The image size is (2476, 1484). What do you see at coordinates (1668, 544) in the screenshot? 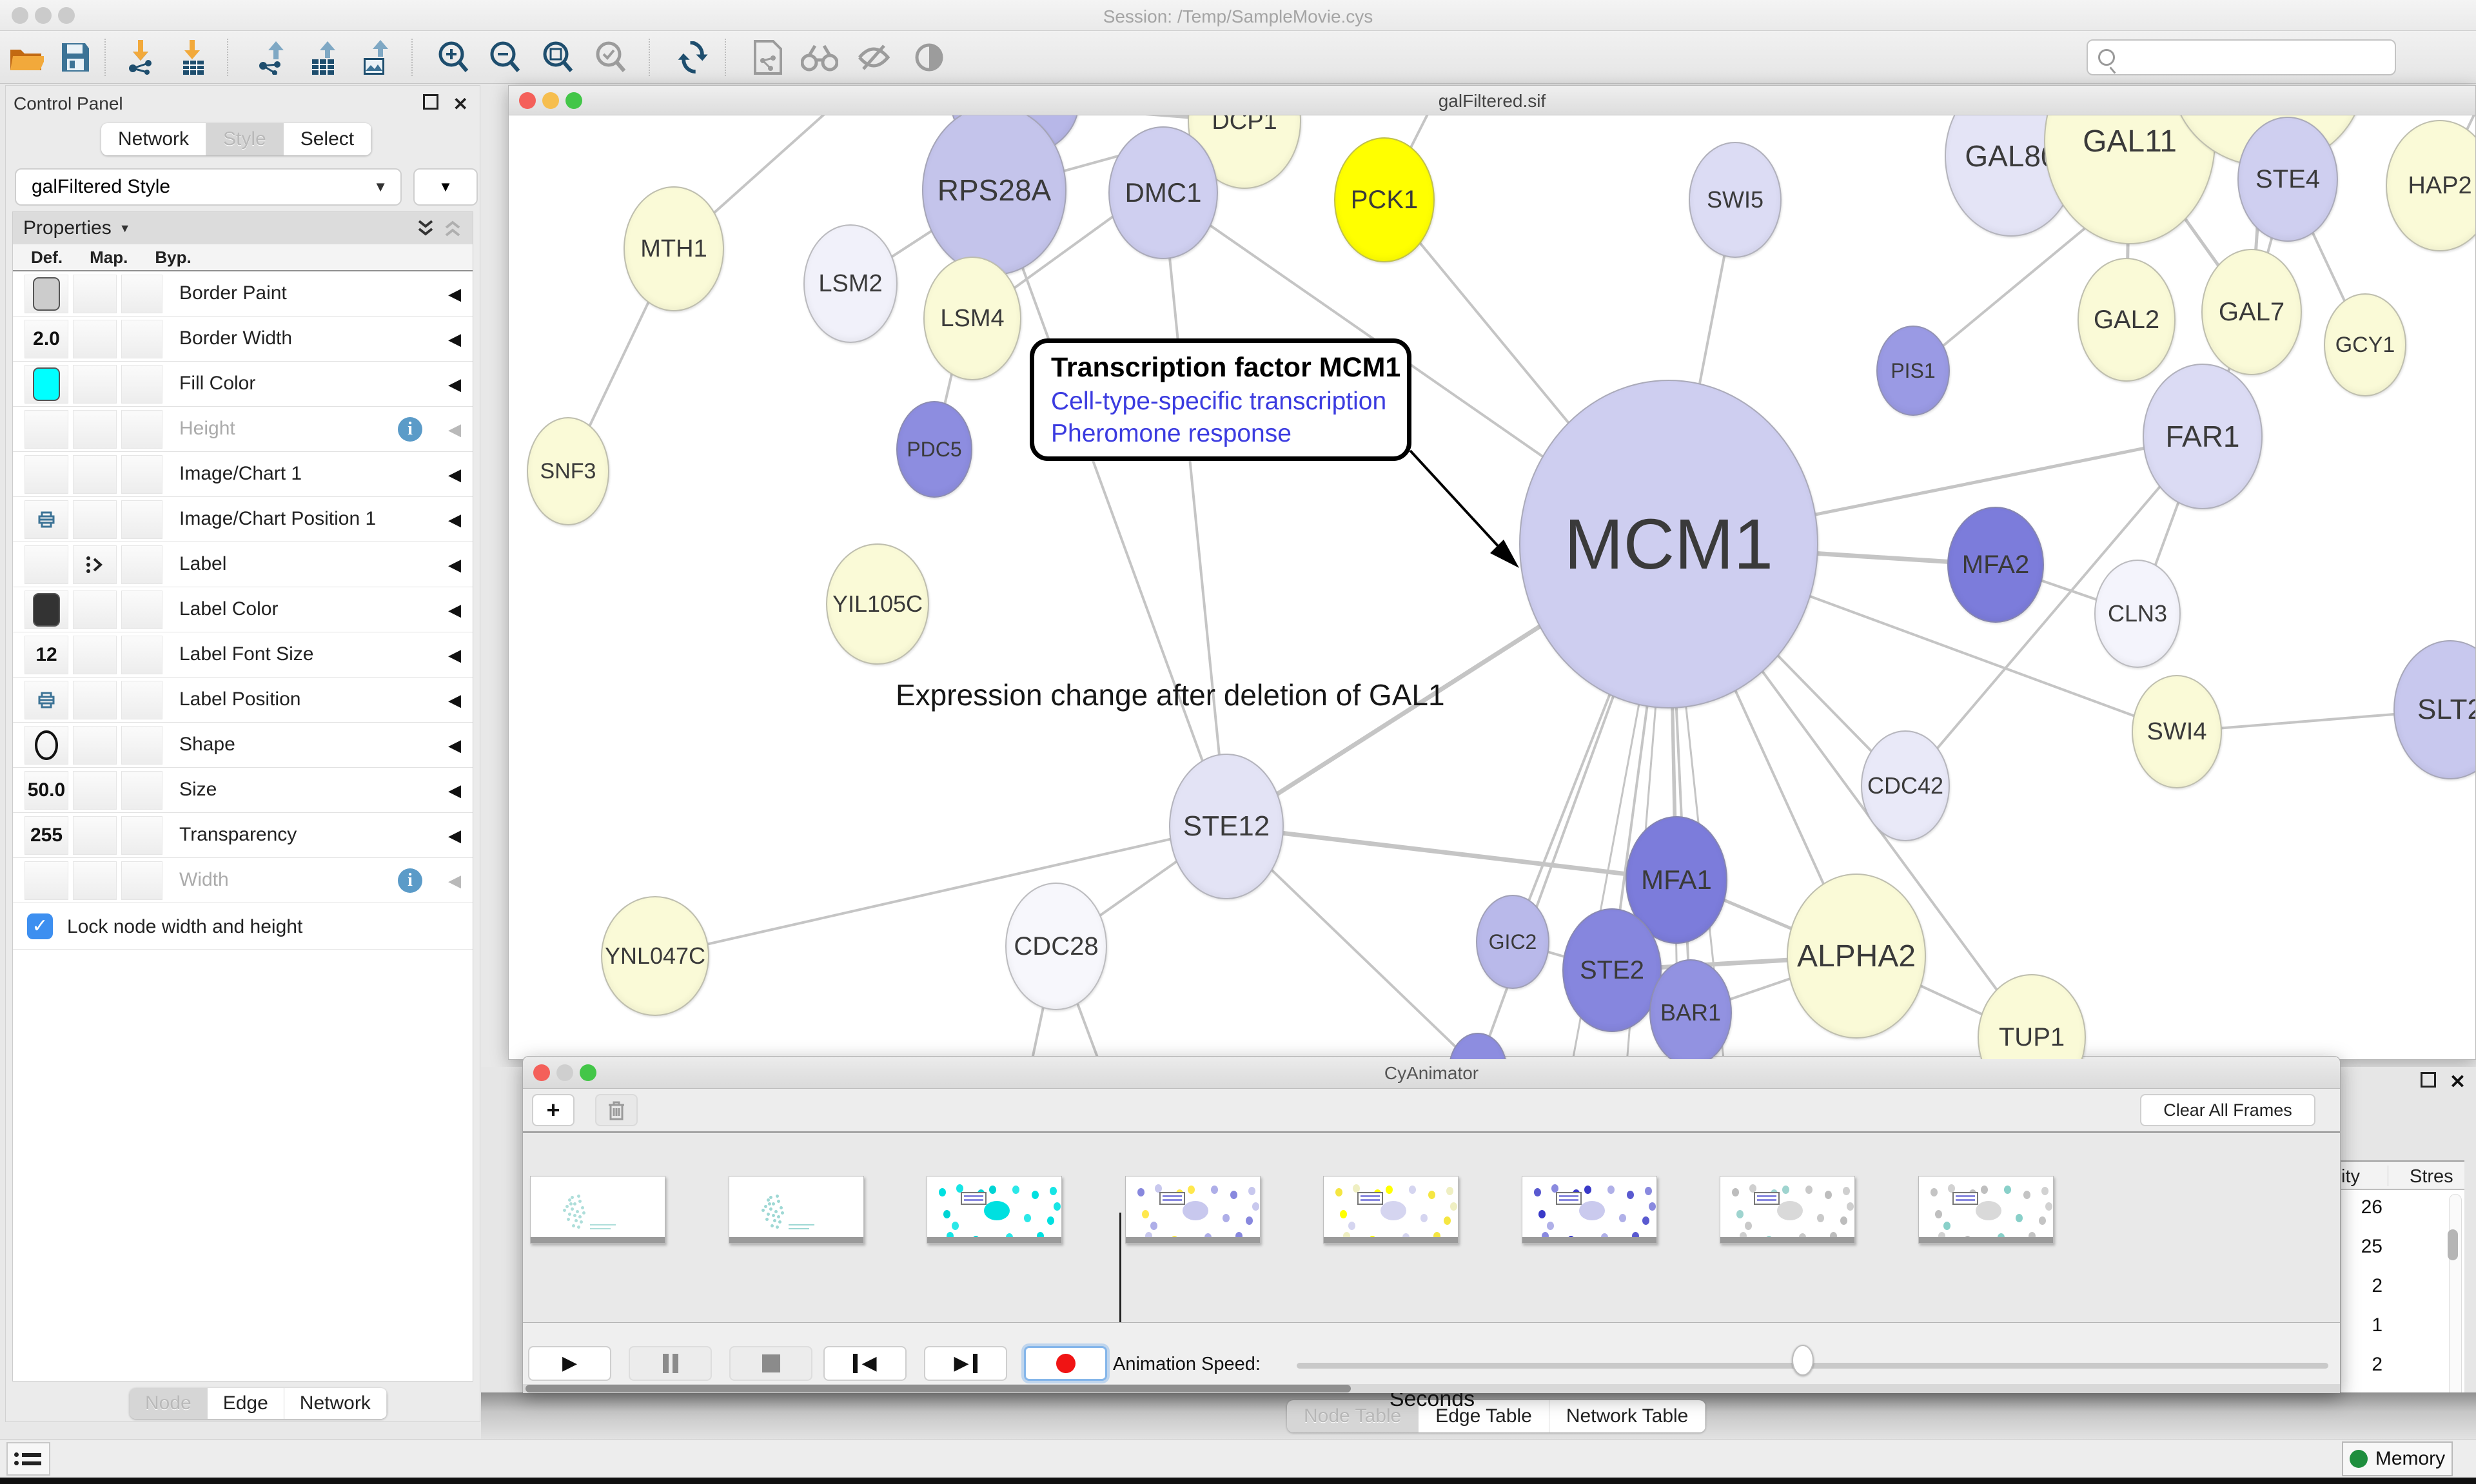
I see `node-MCM1: MCM1` at bounding box center [1668, 544].